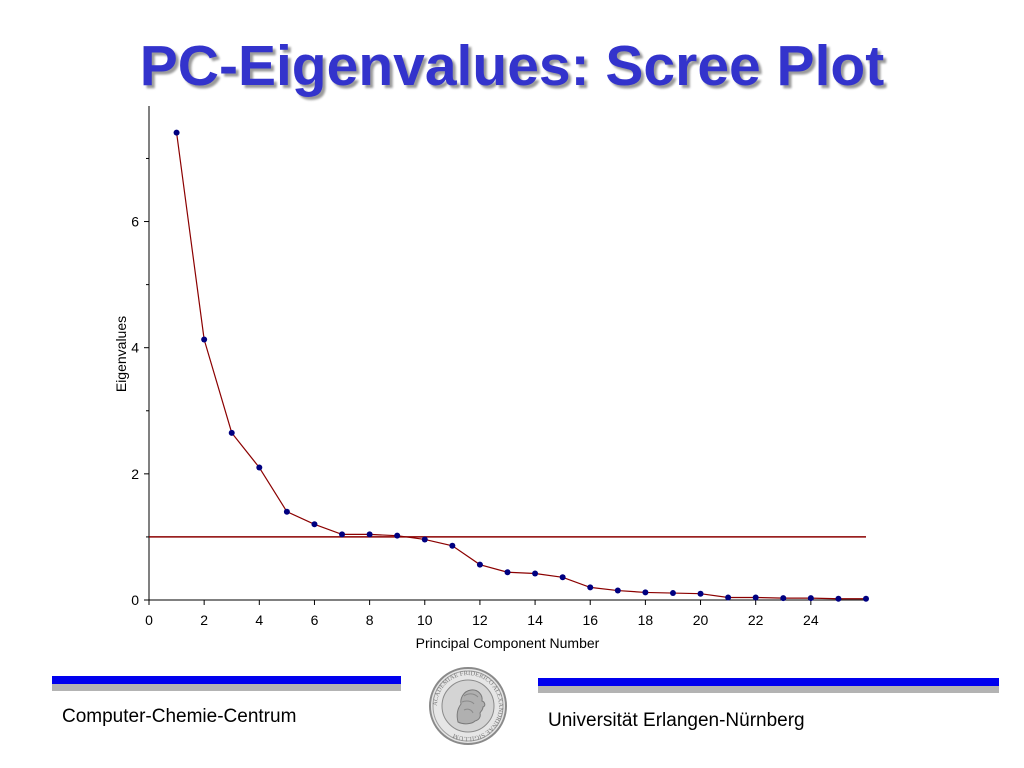 The image size is (1024, 768). Describe the element at coordinates (259, 620) in the screenshot. I see `x-tick-label: 4` at that location.